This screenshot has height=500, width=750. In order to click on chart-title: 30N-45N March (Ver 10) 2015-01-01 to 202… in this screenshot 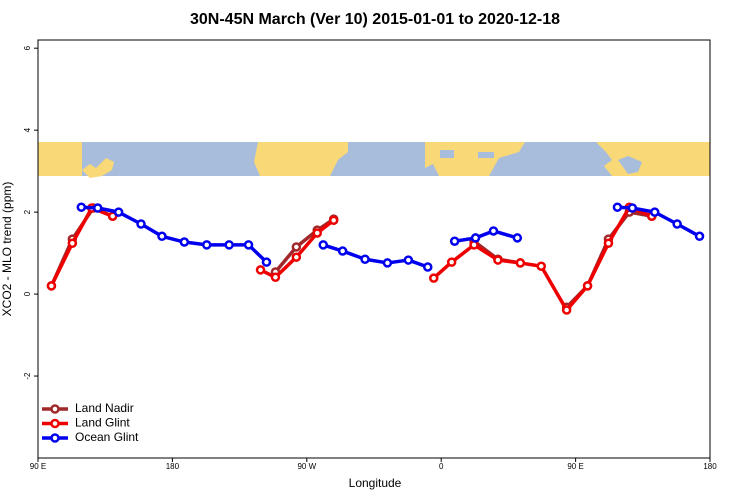, I will do `click(375, 19)`.